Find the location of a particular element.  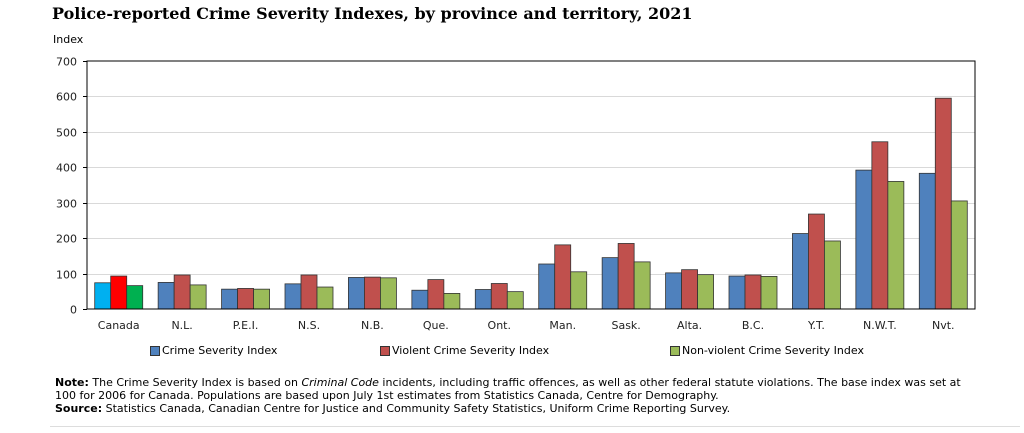

x-tick-label: Alta. is located at coordinates (689, 325).